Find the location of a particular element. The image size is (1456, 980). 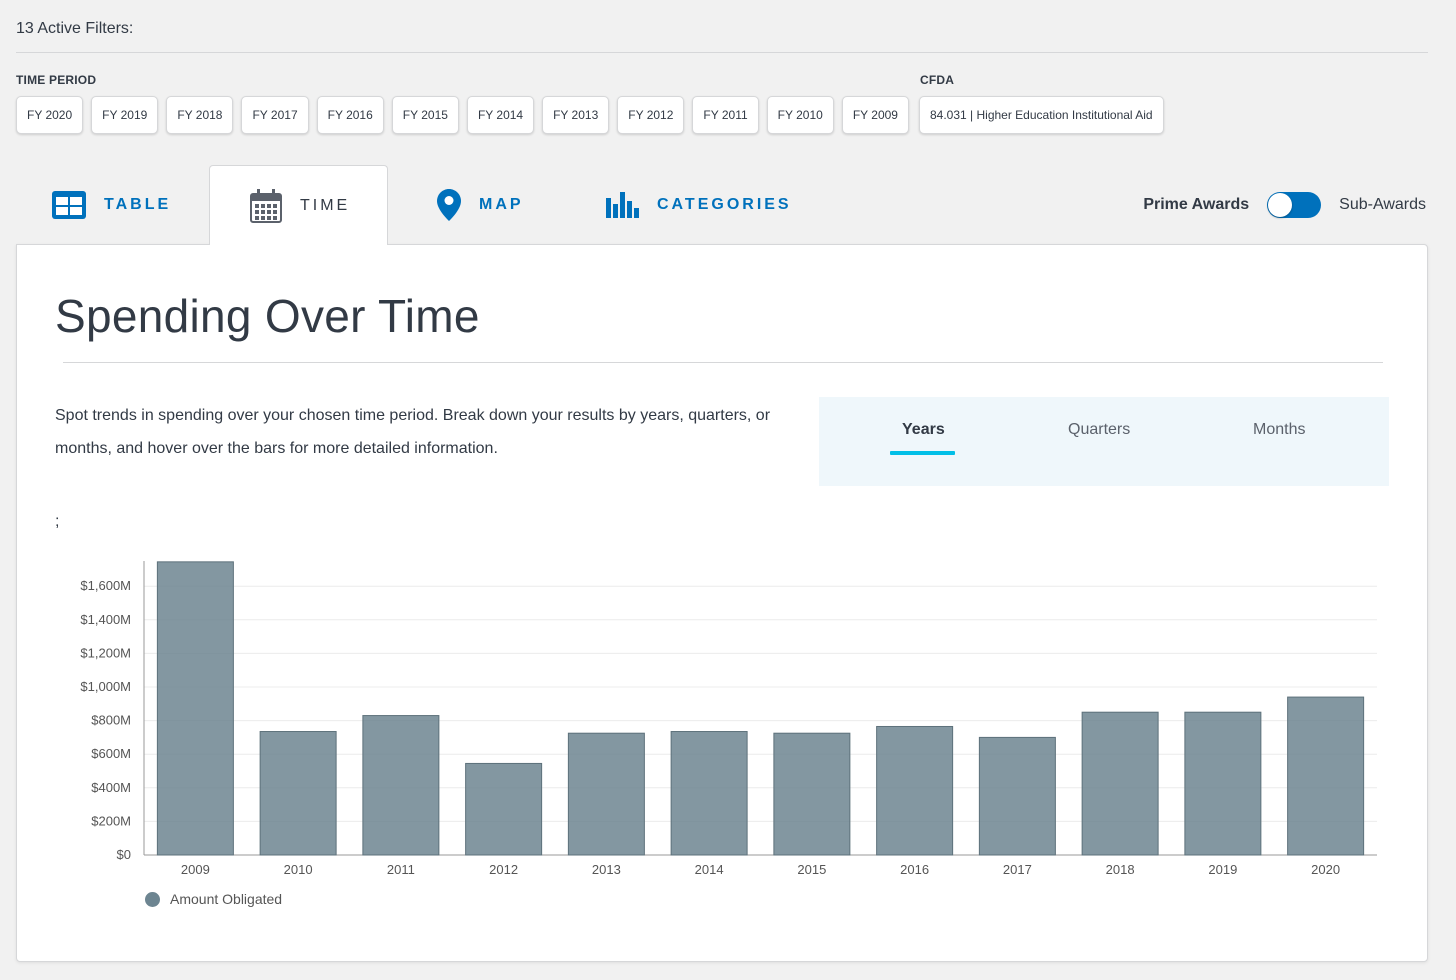

y-tick-label: $800M is located at coordinates (111, 720).